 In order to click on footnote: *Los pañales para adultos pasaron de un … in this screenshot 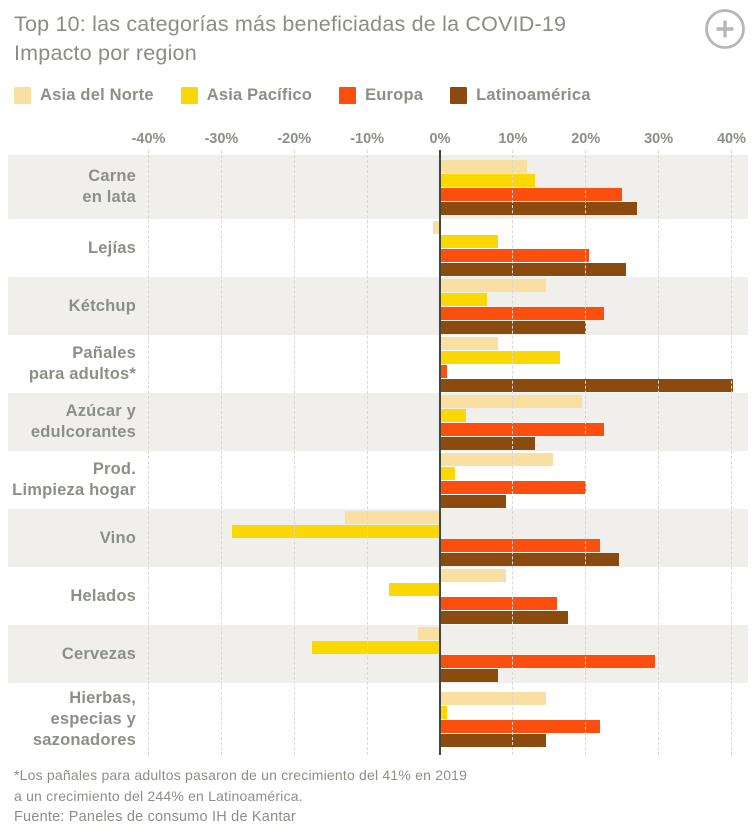, I will do `click(240, 785)`.